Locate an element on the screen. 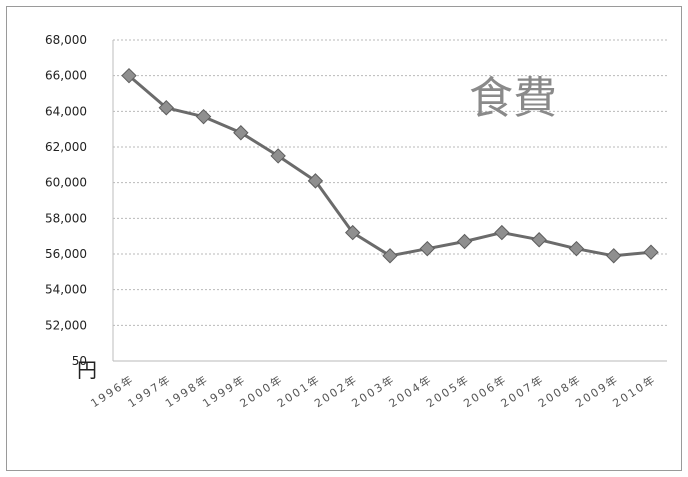  y-tick-label: 68,000 is located at coordinates (66, 40).